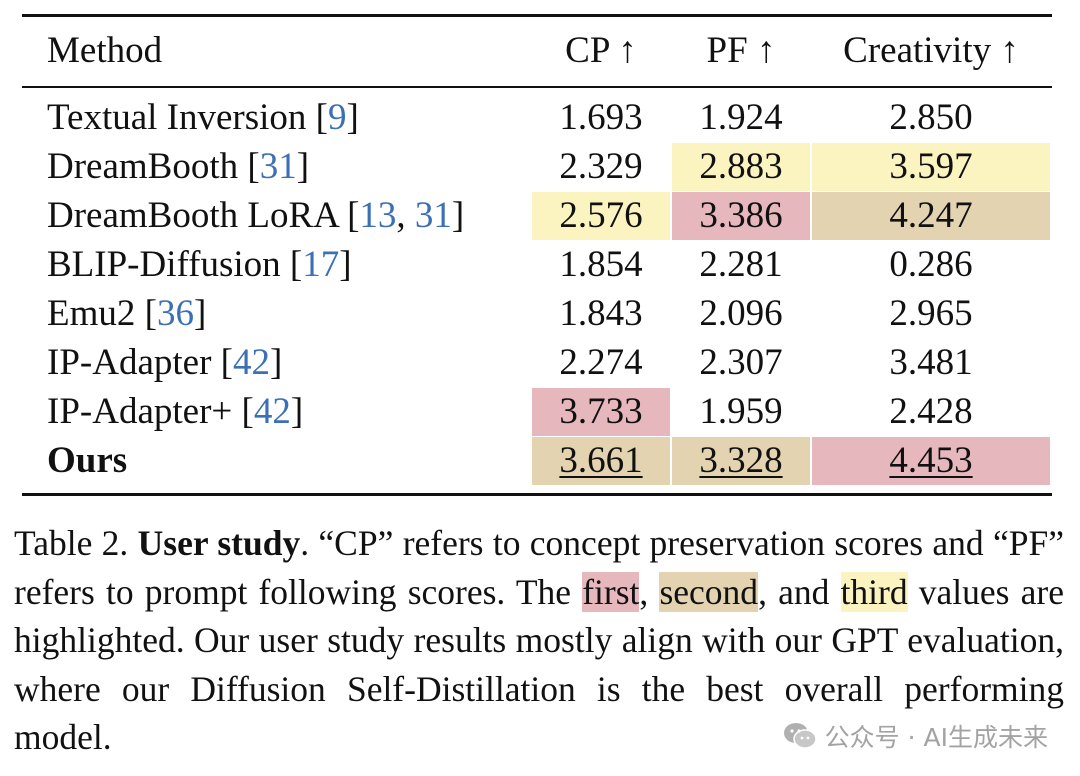  I want to click on caption-label: Table 2., so click(76, 543).